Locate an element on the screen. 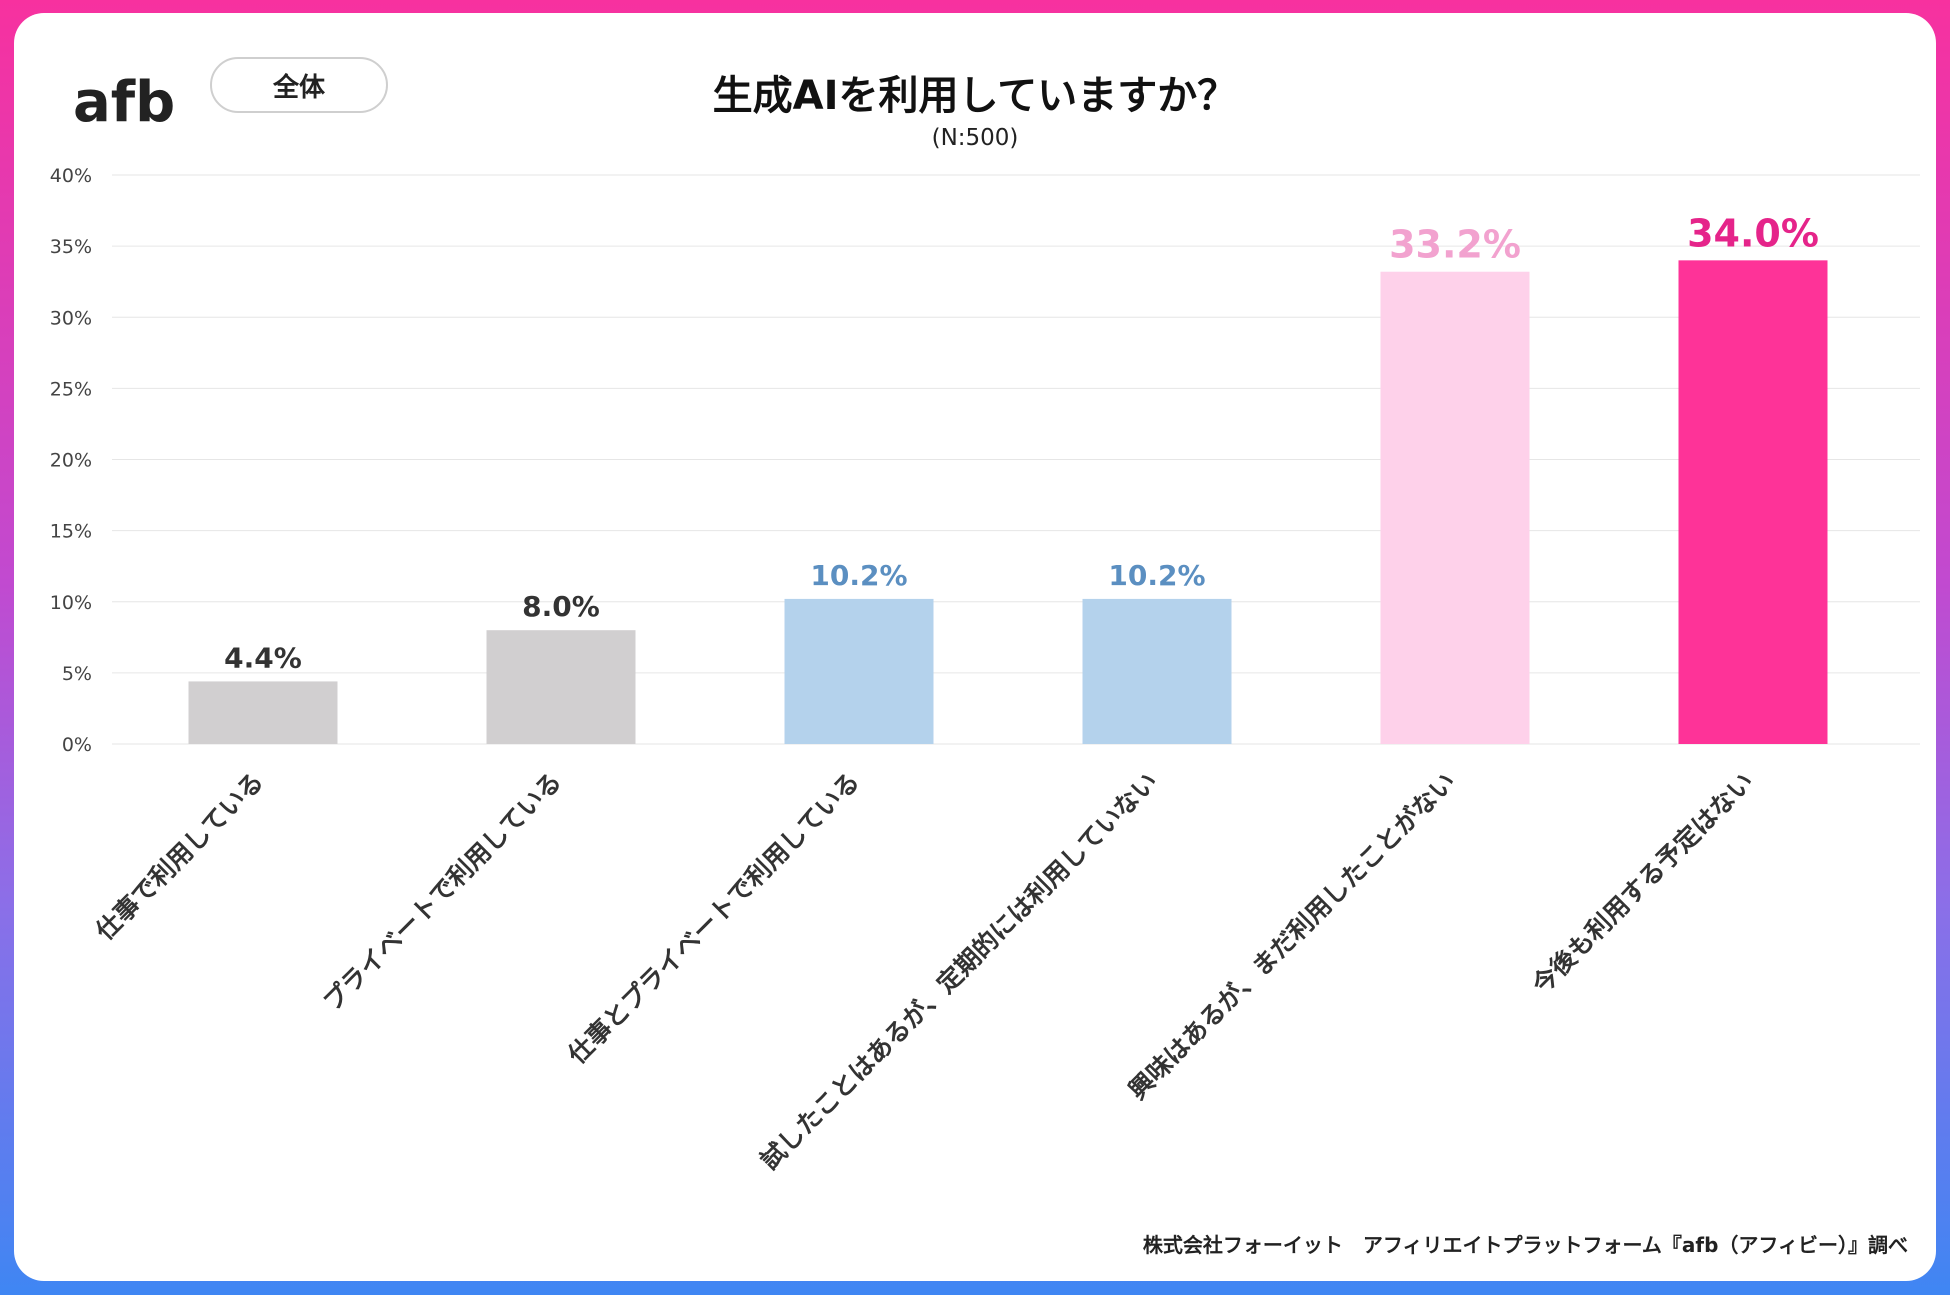 The image size is (1950, 1295). x-tick-label: 今後も利用する予定はない is located at coordinates (1643, 883).